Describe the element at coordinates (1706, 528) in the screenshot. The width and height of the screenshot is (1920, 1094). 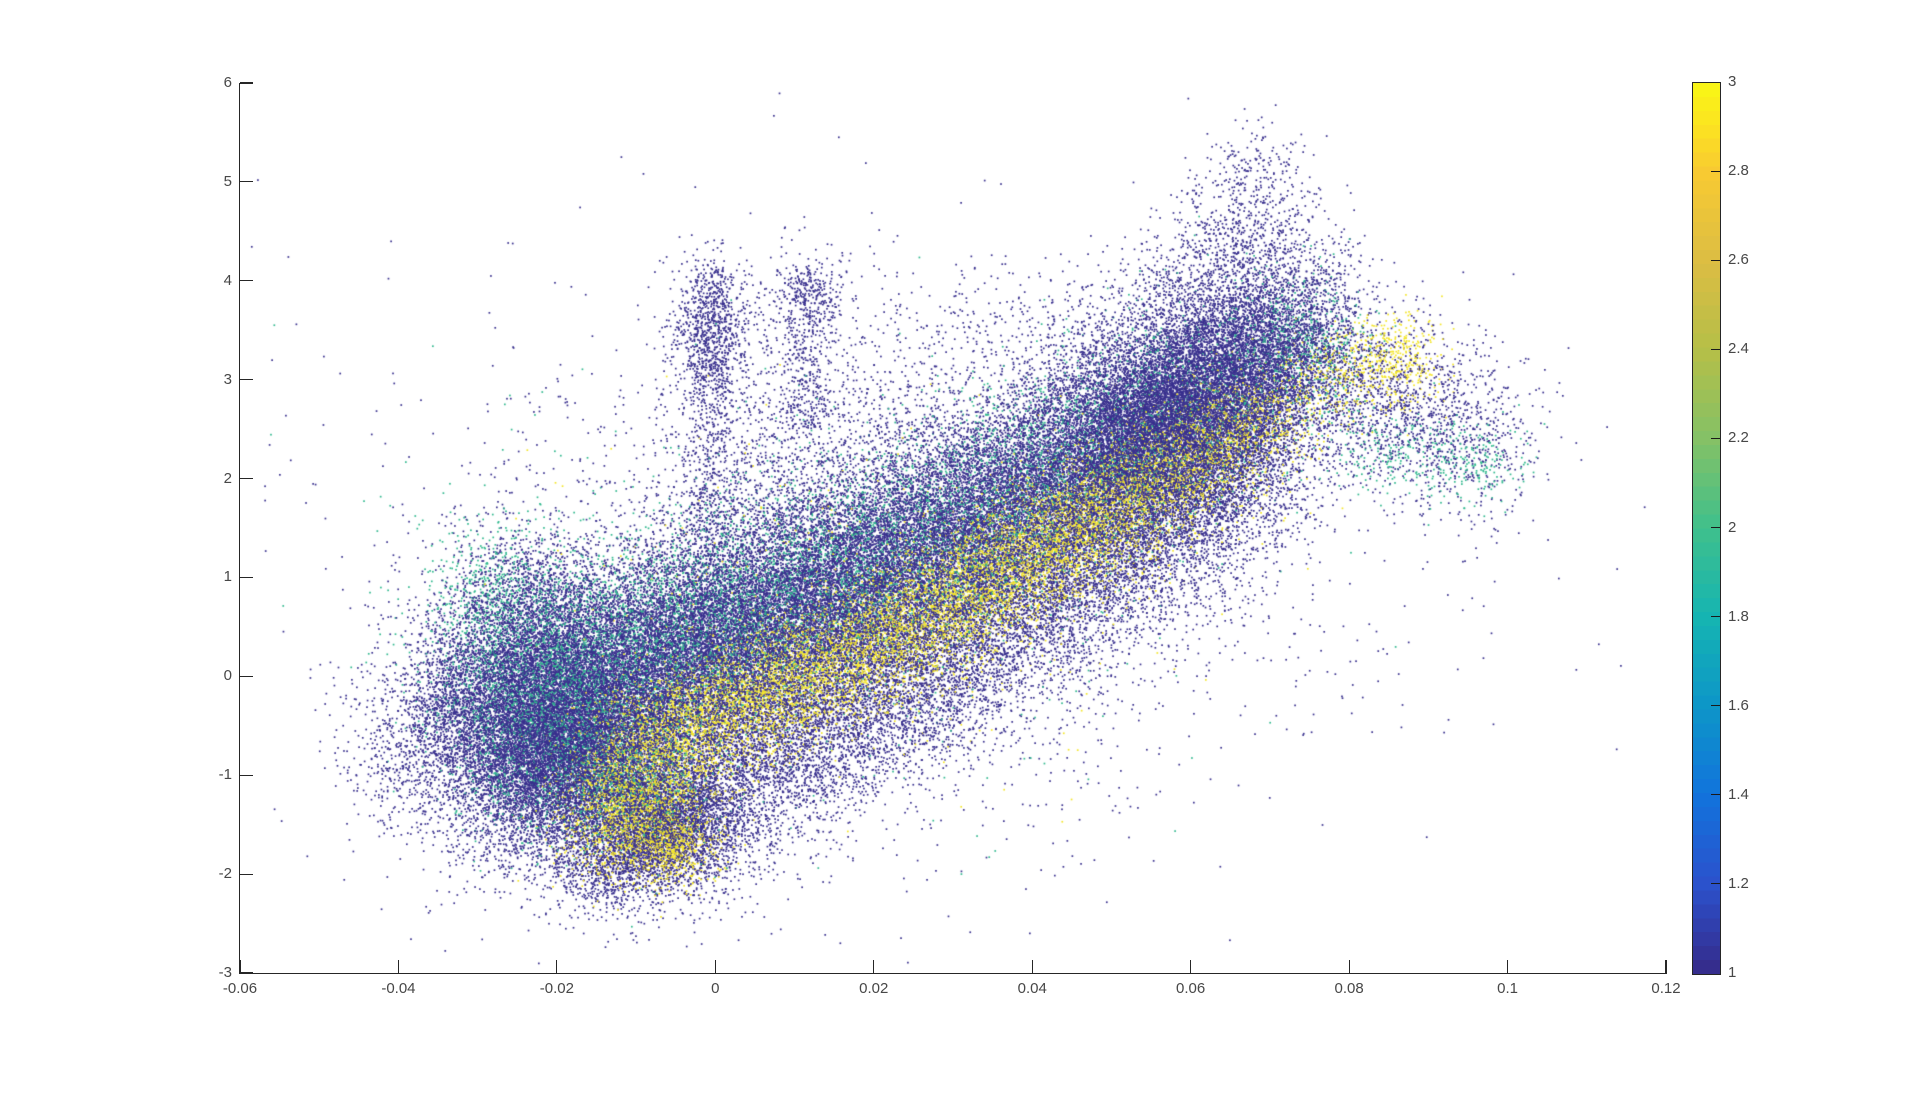
I see `colorbar` at that location.